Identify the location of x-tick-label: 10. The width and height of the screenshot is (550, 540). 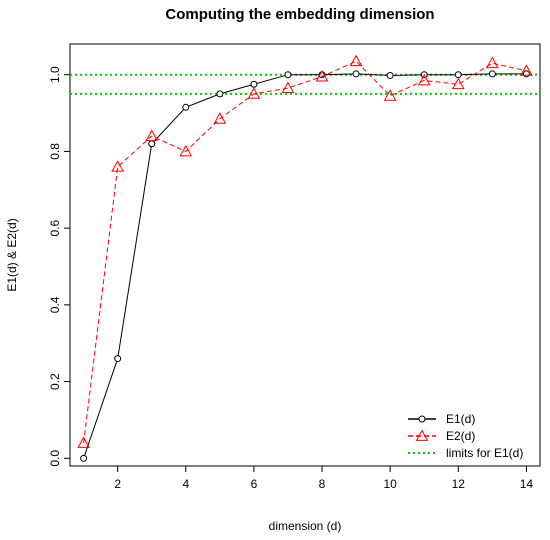
(390, 484).